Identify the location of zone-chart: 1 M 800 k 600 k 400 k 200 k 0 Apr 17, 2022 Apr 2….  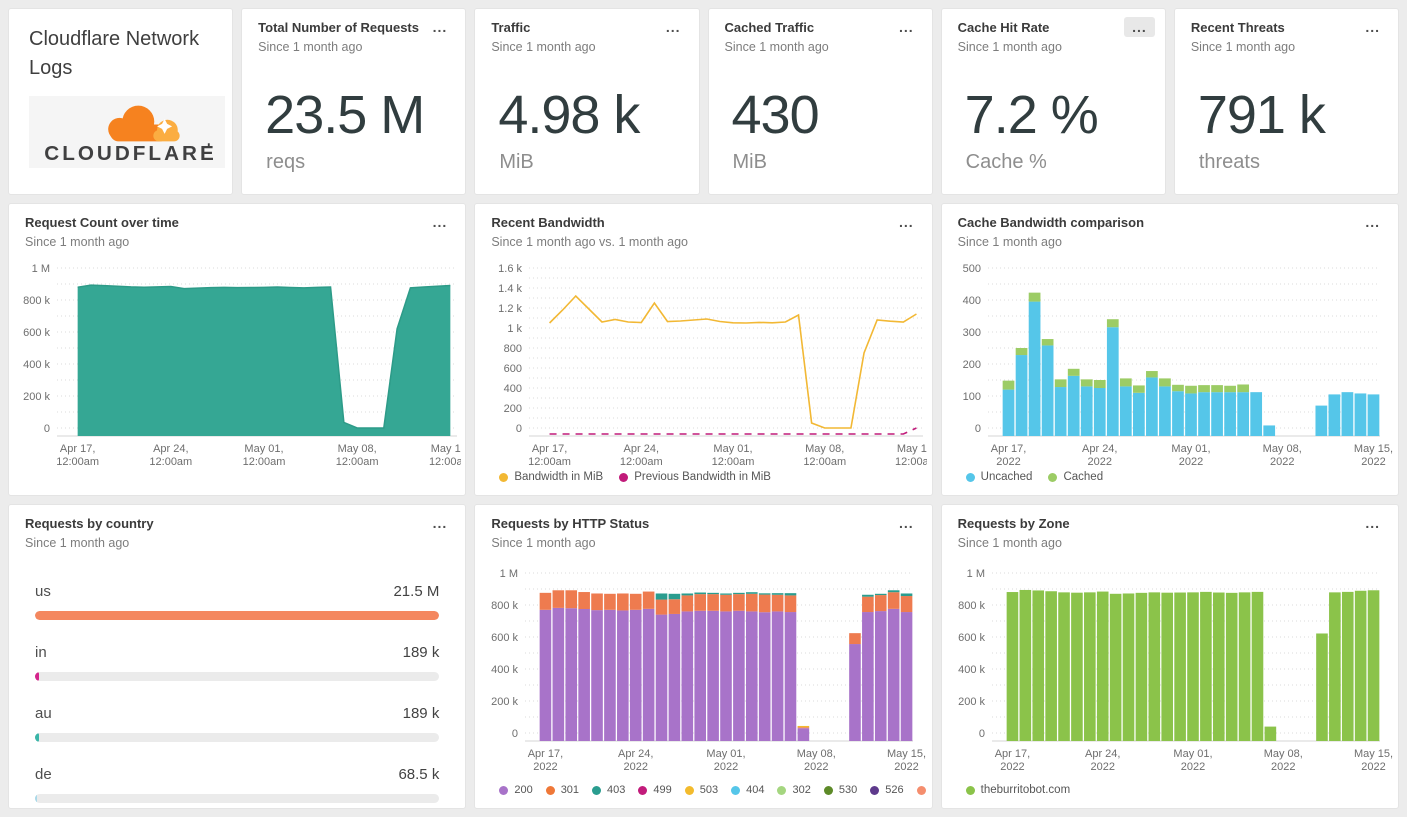
(1173, 670).